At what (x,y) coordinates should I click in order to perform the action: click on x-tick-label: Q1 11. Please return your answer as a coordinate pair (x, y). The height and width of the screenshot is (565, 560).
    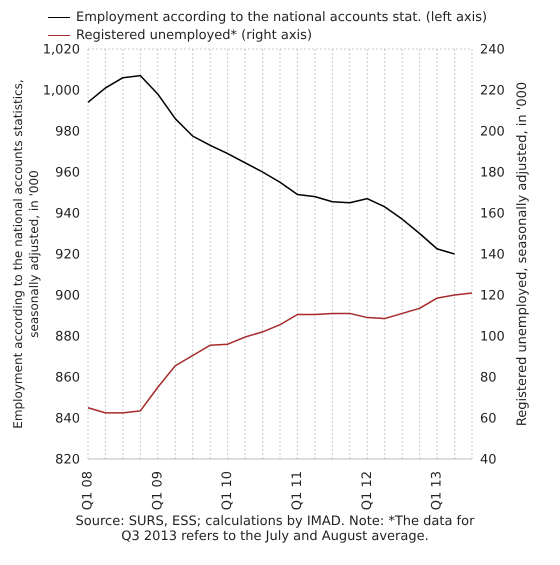
    Looking at the image, I should click on (297, 490).